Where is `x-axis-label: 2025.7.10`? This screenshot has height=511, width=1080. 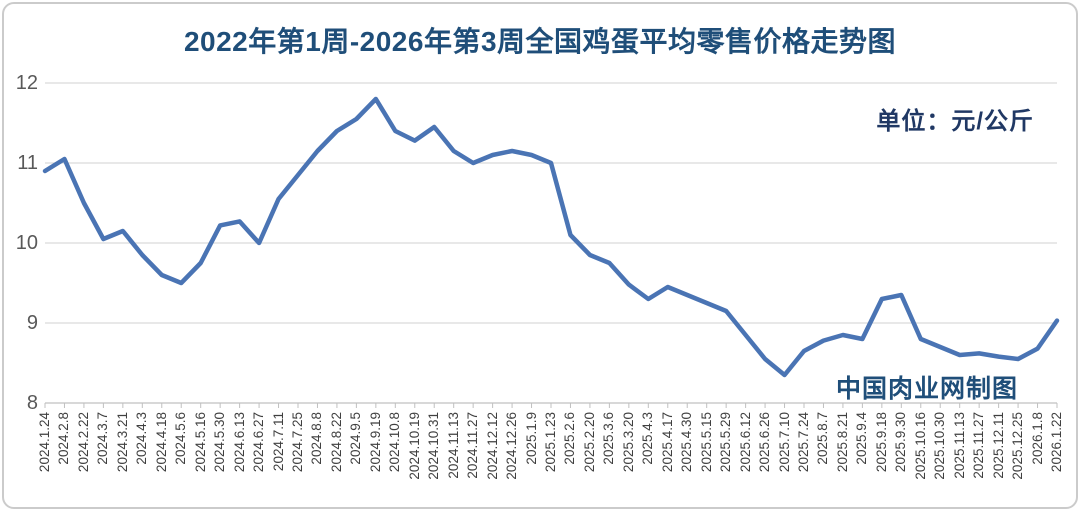 x-axis-label: 2025.7.10 is located at coordinates (784, 459).